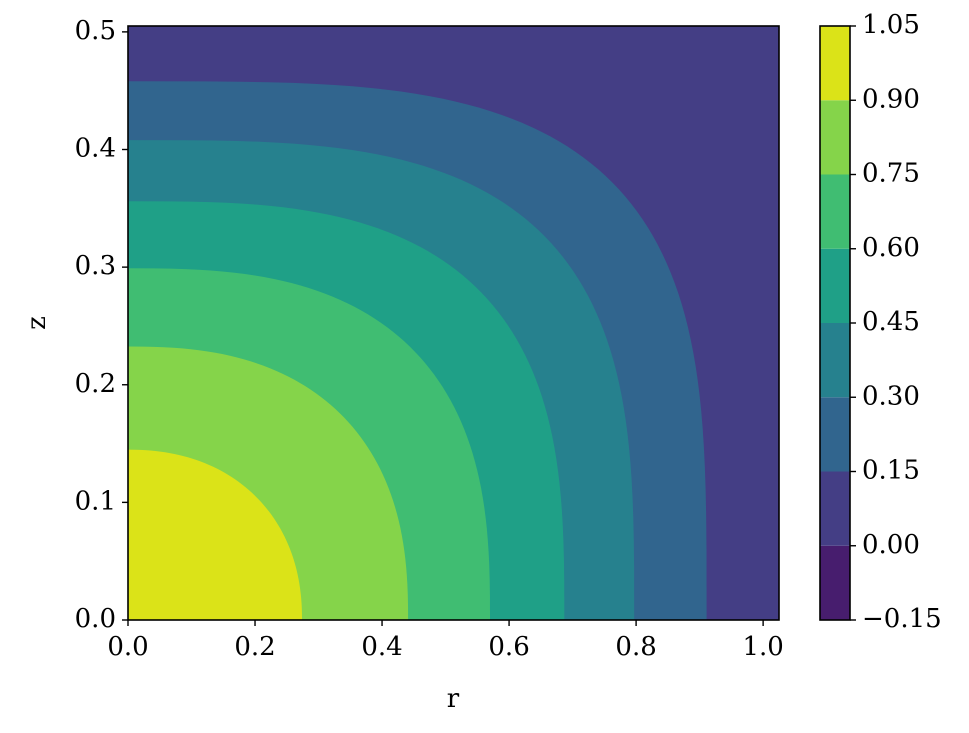 This screenshot has width=969, height=733. I want to click on y-tick-label: 0.1, so click(95, 501).